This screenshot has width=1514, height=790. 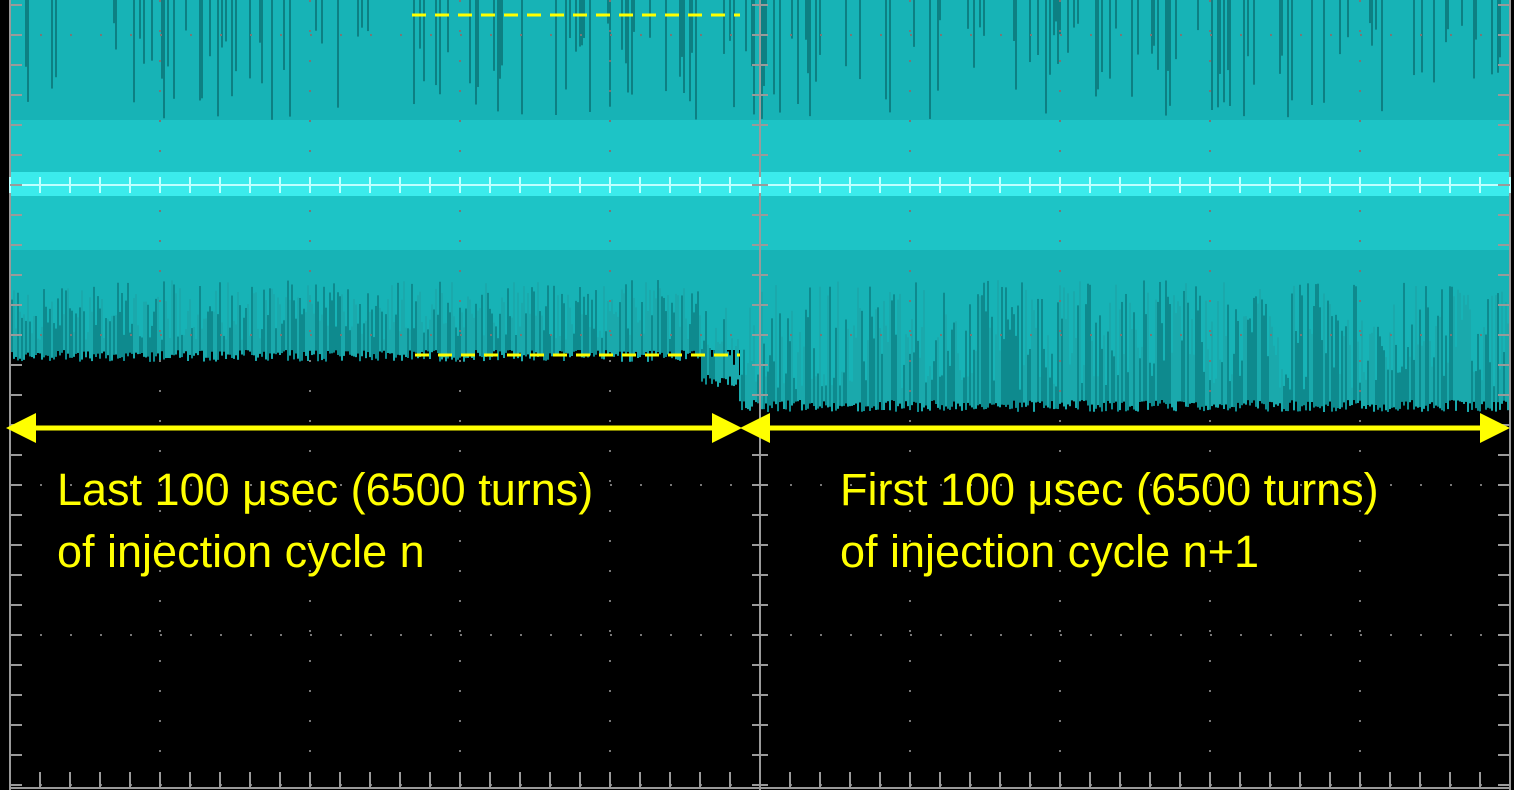 I want to click on annotation-right-line1: First 100 μsec (6500 turns), so click(x=1109, y=489).